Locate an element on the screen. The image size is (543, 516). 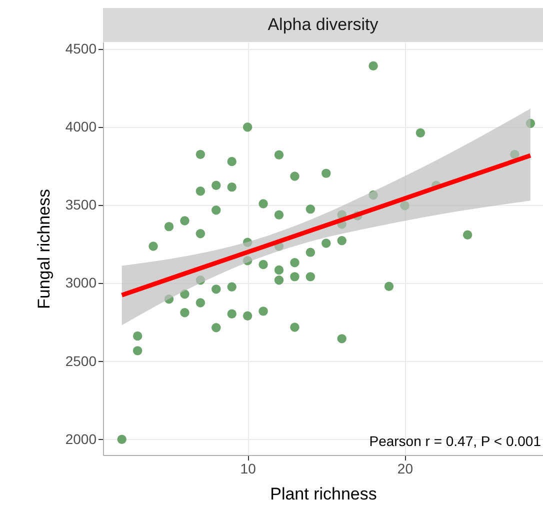
y-tick-label: 2000 is located at coordinates (81, 438).